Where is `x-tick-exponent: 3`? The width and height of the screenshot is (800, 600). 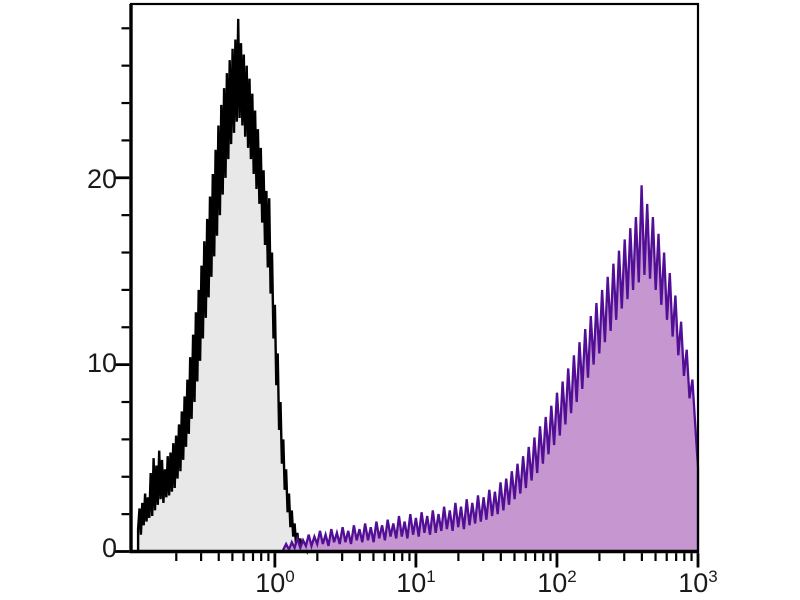 x-tick-exponent: 3 is located at coordinates (713, 576).